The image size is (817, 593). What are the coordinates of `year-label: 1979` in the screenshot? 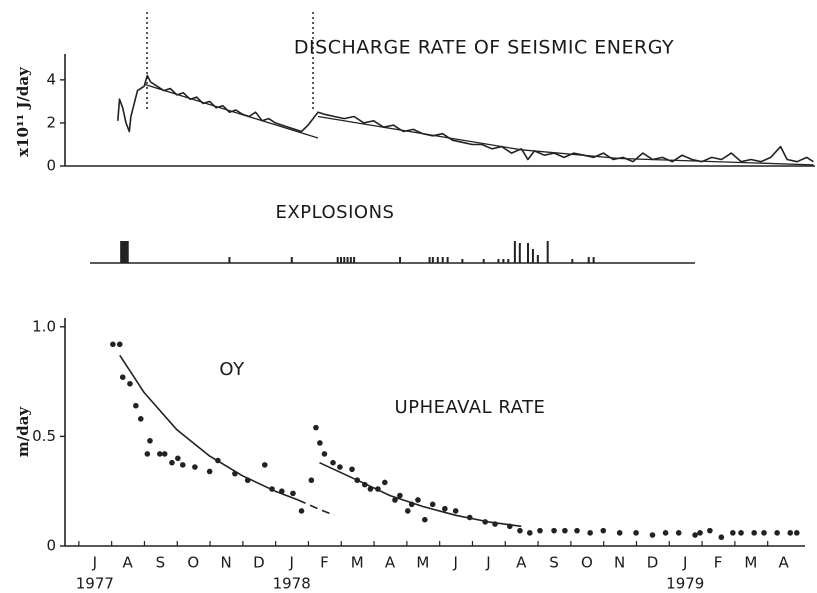 It's located at (685, 584).